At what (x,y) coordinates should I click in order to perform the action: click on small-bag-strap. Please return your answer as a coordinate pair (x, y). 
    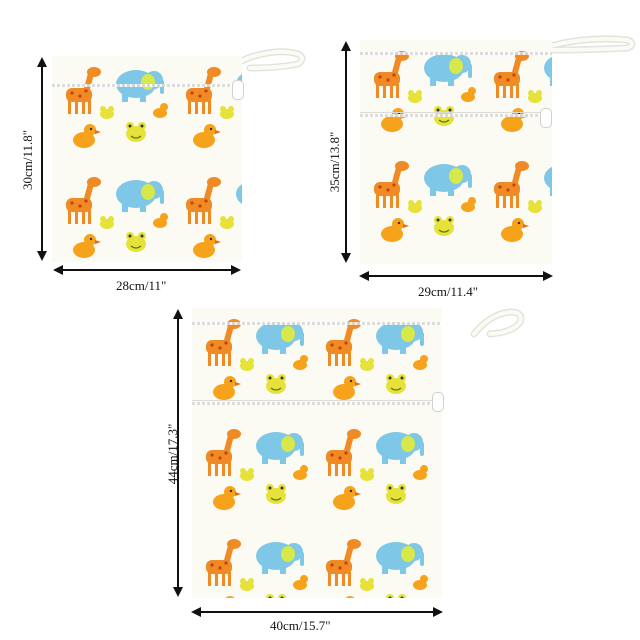
    Looking at the image, I should click on (267, 60).